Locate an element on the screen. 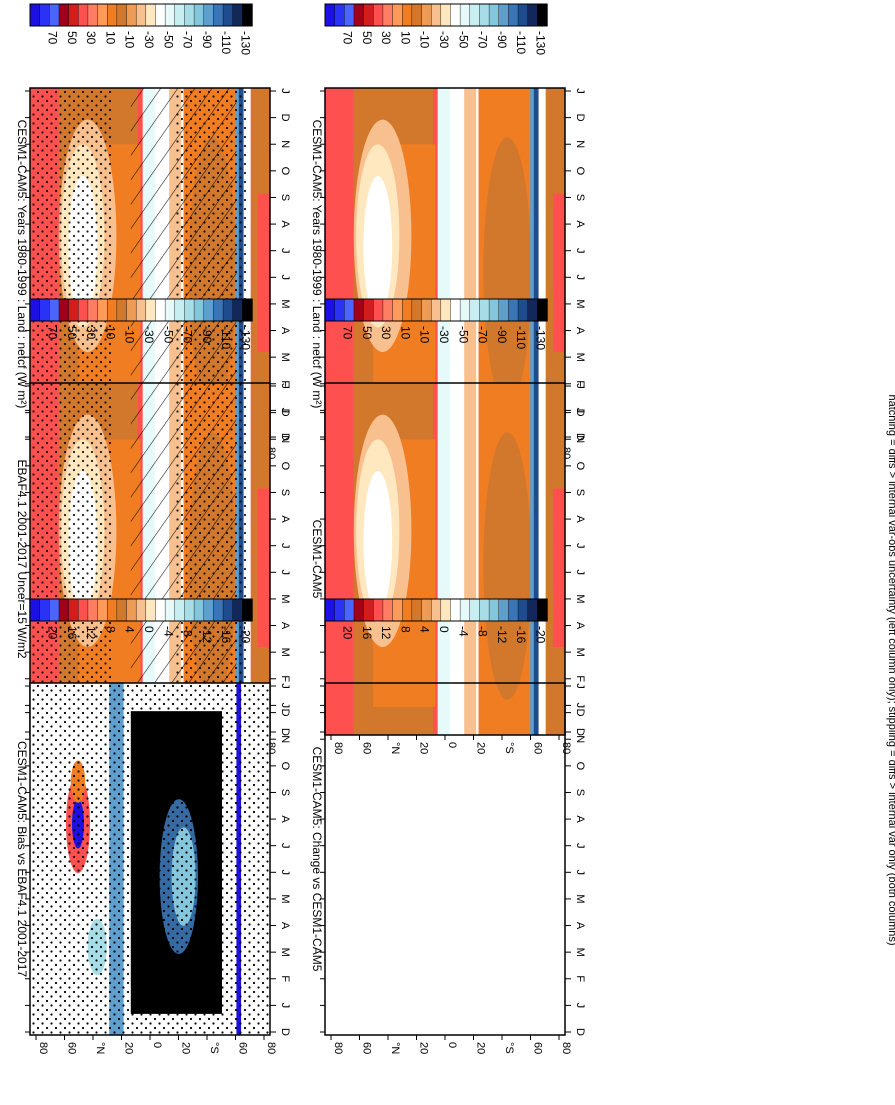  colorbar-label: 12 is located at coordinates (91, 633).